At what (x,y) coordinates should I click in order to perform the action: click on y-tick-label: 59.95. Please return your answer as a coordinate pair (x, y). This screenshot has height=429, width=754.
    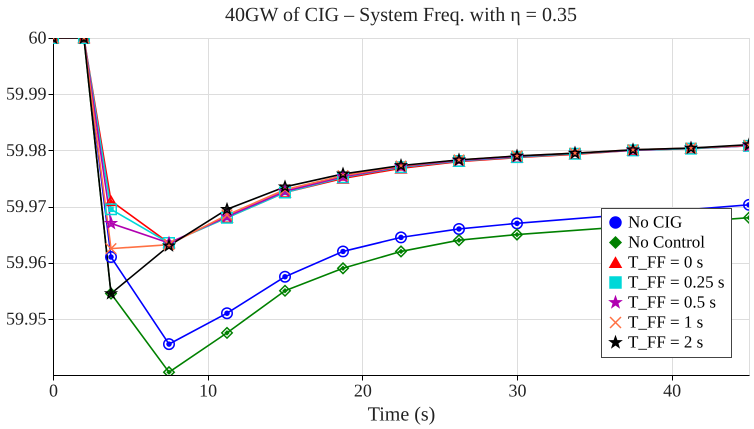
    Looking at the image, I should click on (26, 318).